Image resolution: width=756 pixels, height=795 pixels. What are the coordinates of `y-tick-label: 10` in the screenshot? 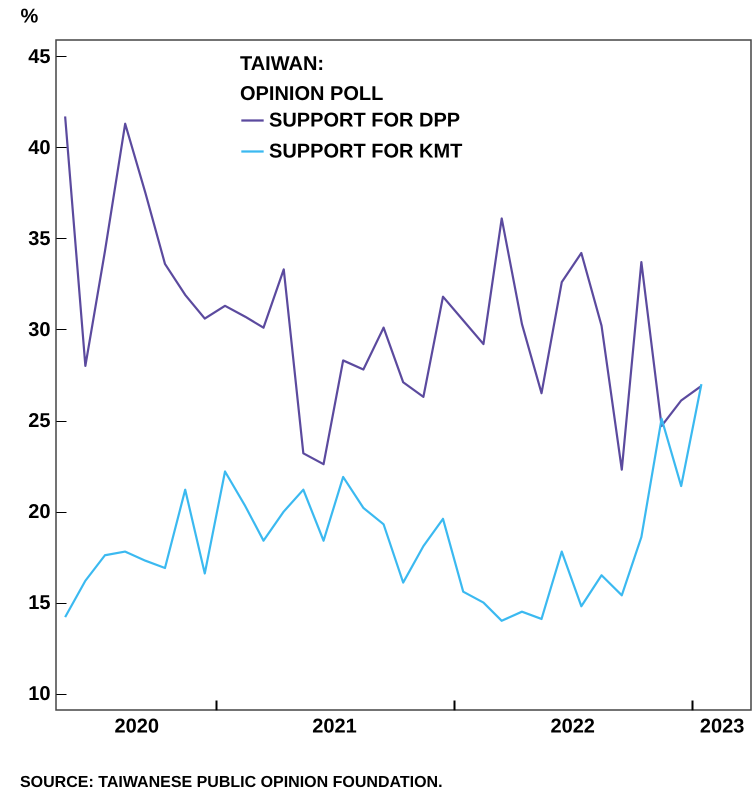 It's located at (39, 694).